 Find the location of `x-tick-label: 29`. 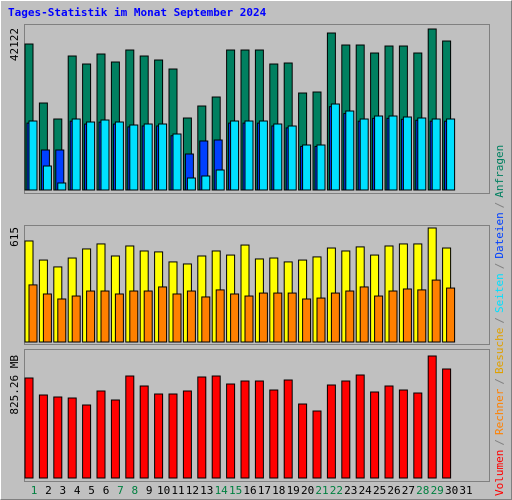

x-tick-label: 29 is located at coordinates (437, 490).